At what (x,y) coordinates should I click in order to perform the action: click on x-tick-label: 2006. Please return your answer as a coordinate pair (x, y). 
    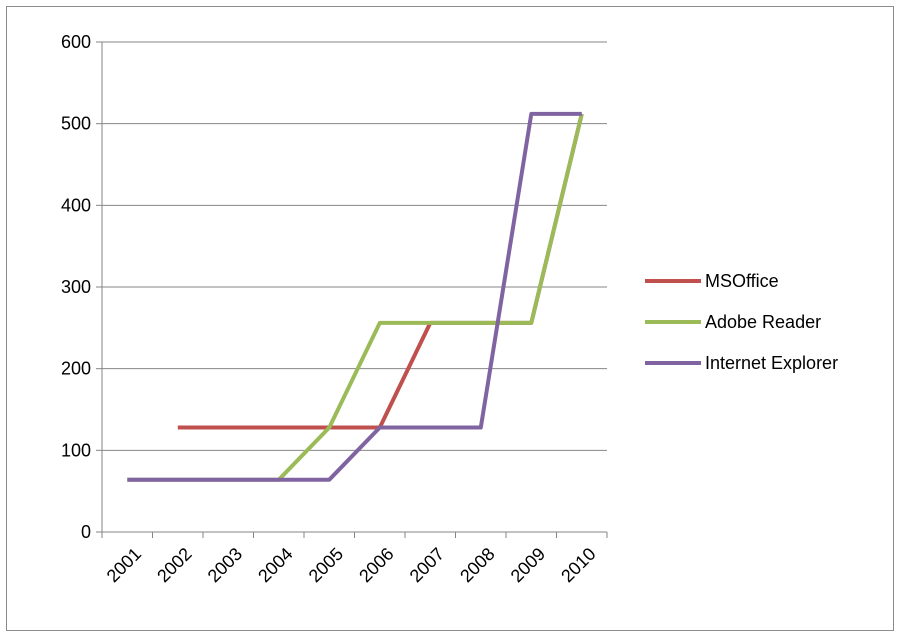
    Looking at the image, I should click on (376, 565).